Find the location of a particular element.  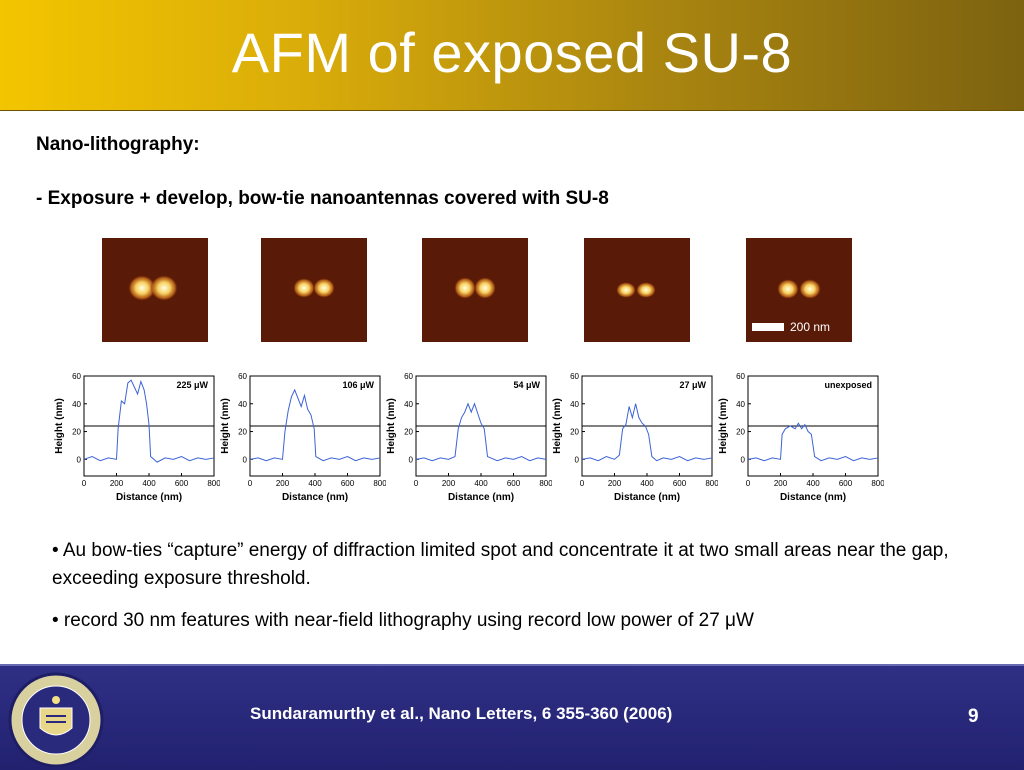

page-number: 9 is located at coordinates (973, 716).